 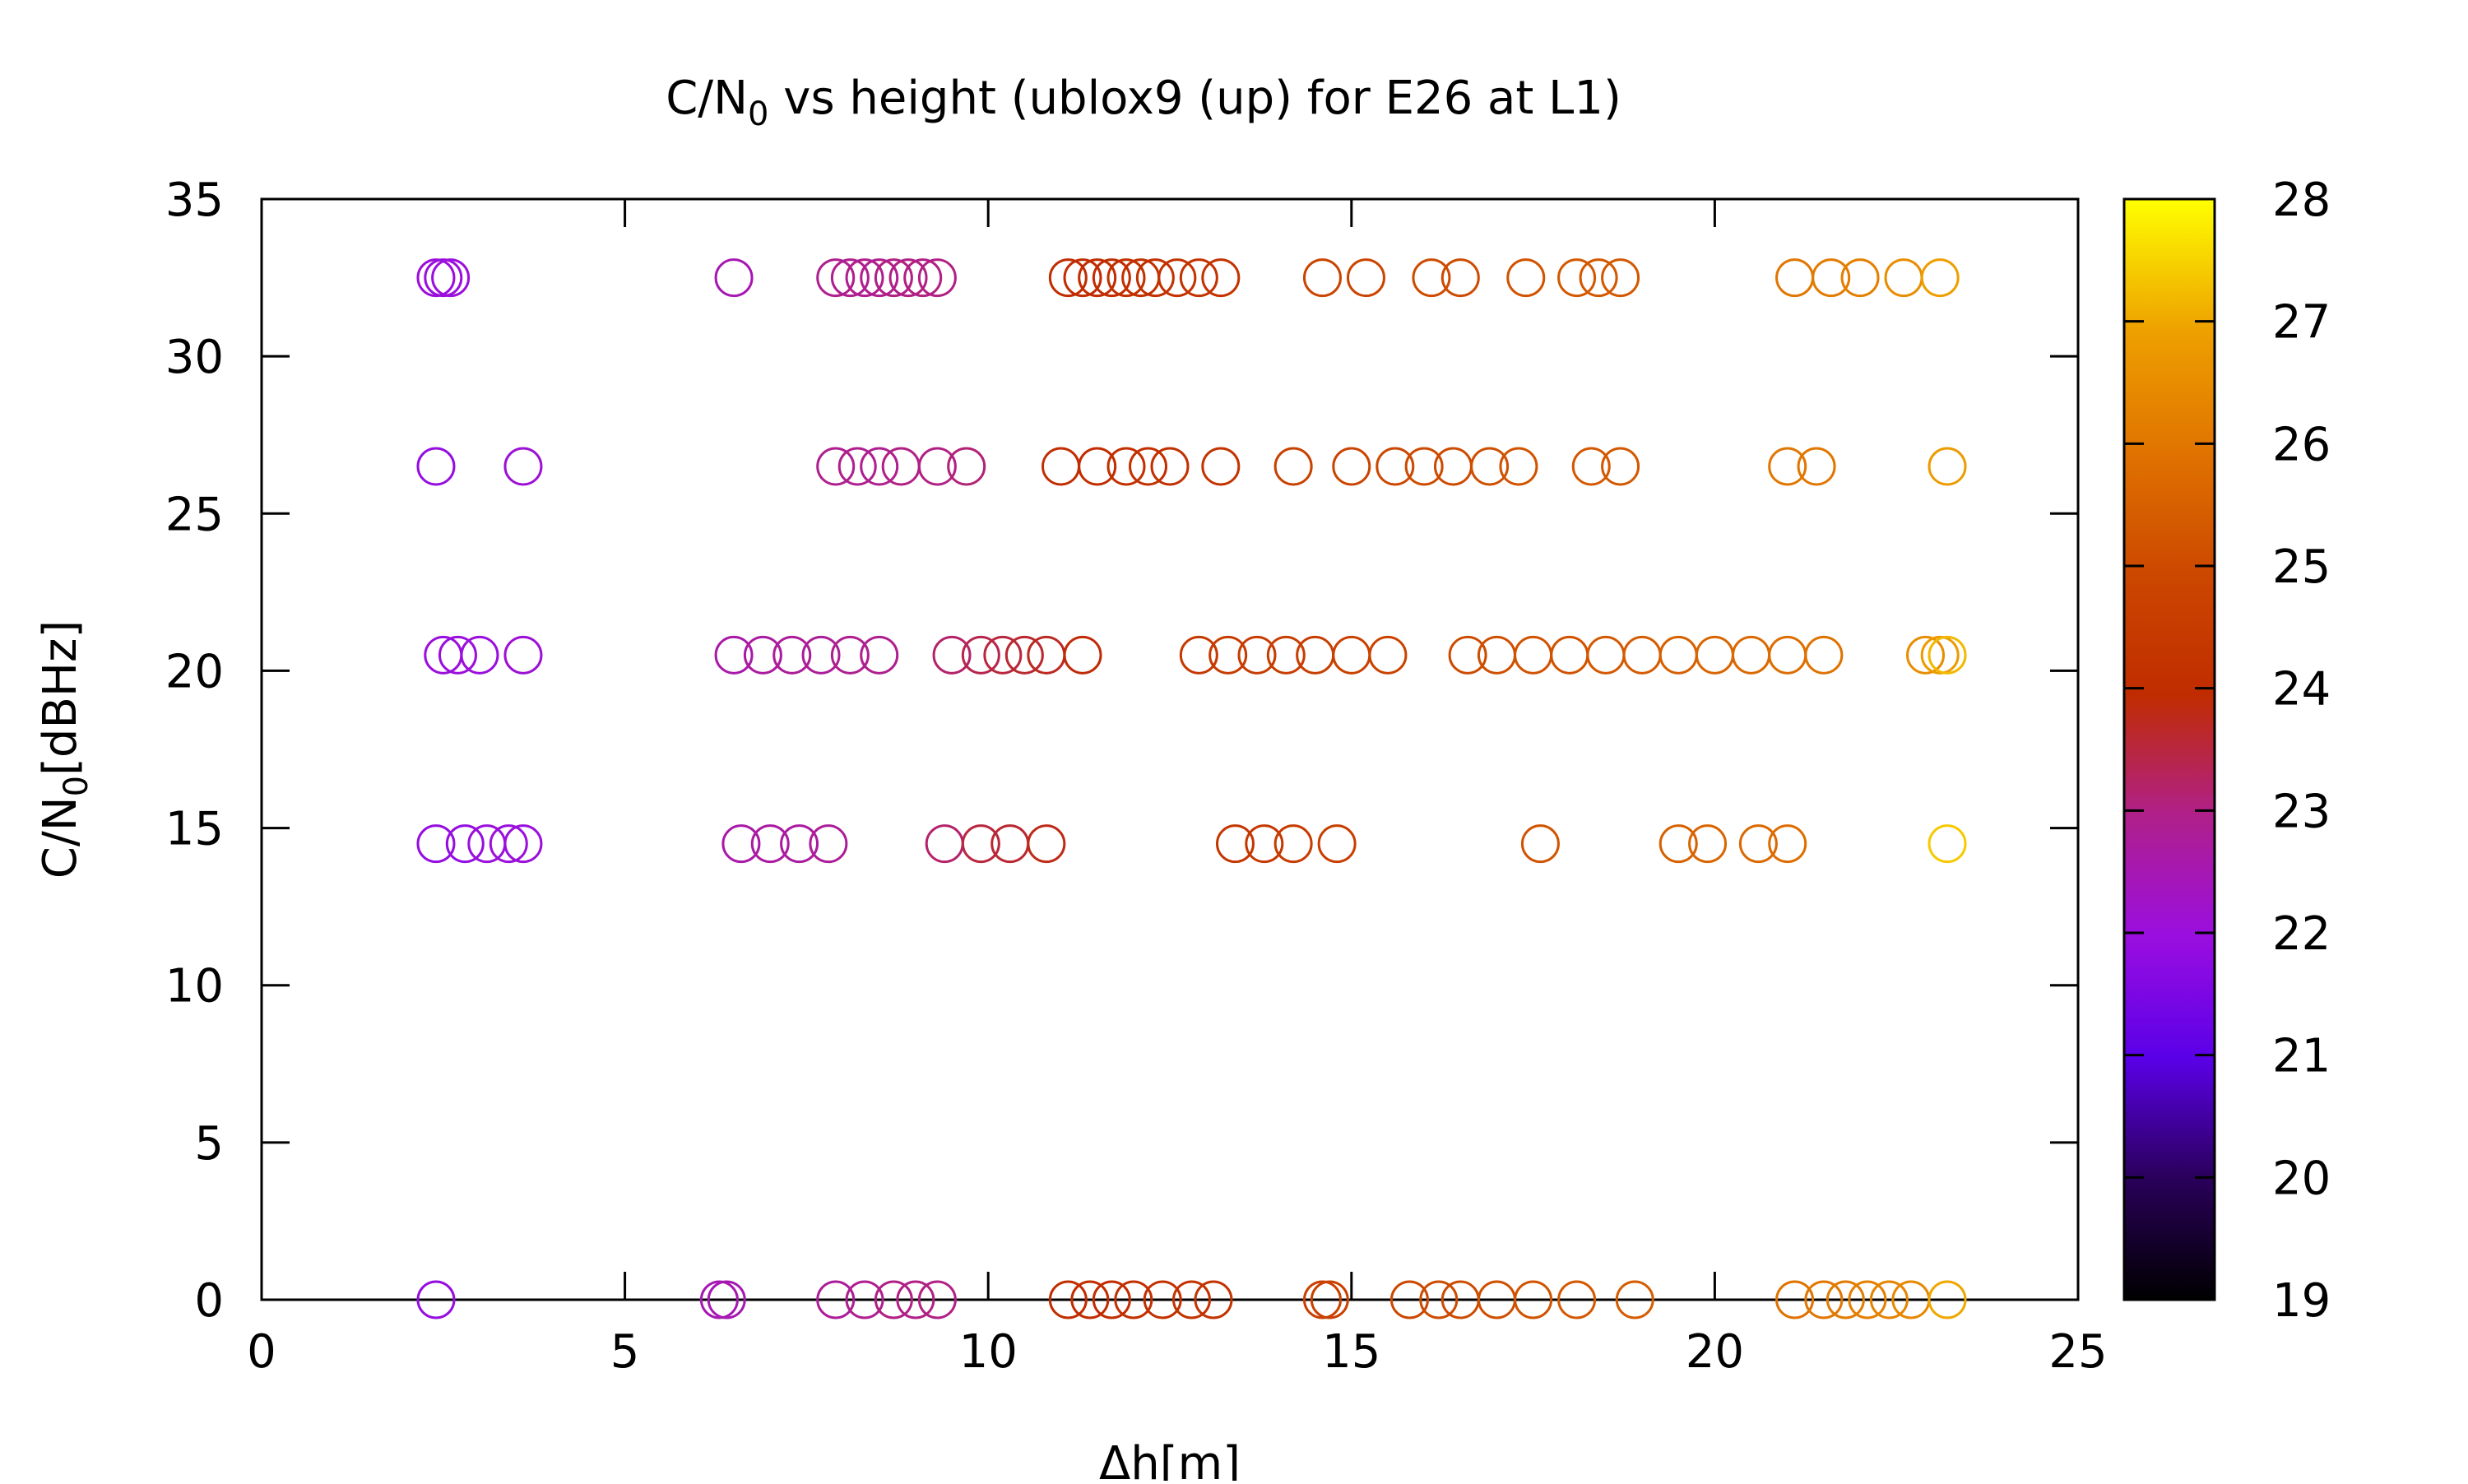 What do you see at coordinates (2301, 200) in the screenshot?
I see `colorbar-tick-label: 28` at bounding box center [2301, 200].